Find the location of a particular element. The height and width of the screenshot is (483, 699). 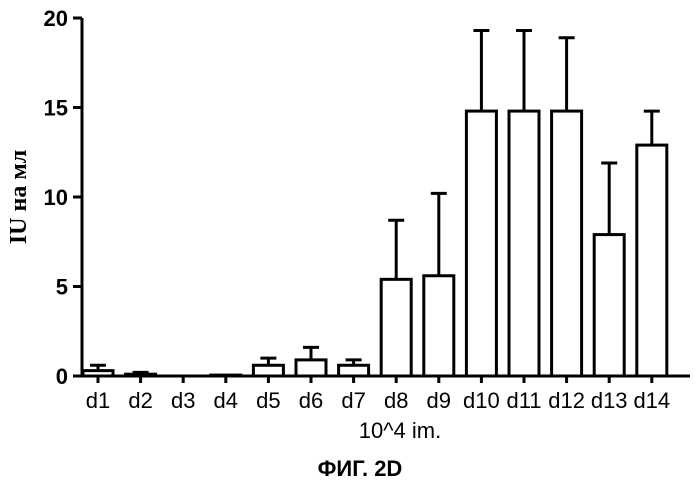

x-tick-label-d2: d2 is located at coordinates (140, 400).